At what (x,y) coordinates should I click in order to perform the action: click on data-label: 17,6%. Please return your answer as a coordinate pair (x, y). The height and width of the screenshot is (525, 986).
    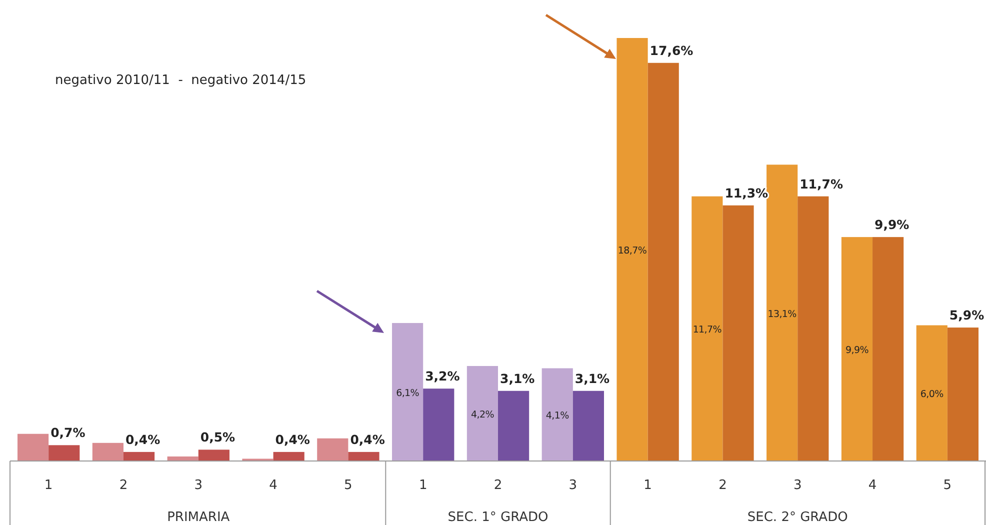
    Looking at the image, I should click on (672, 50).